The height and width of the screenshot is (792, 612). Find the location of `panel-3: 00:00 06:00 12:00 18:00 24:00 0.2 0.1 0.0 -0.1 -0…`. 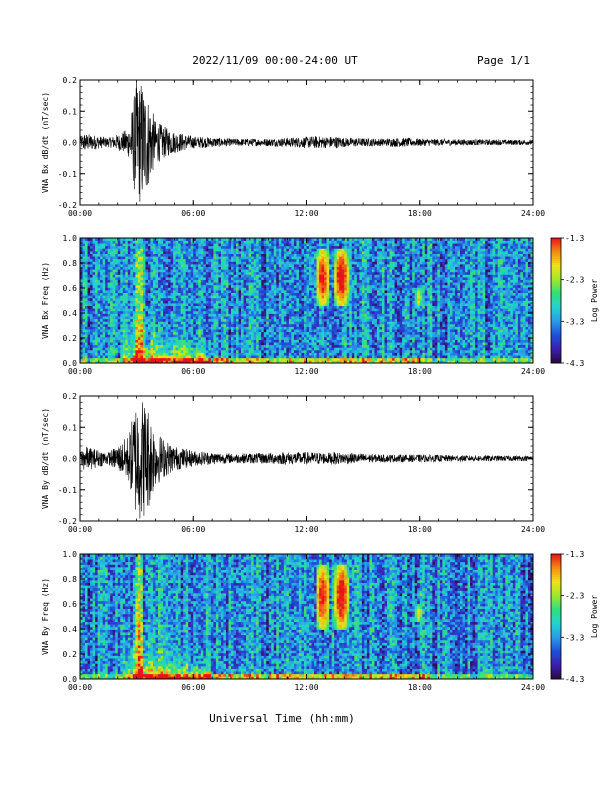

panel-3: 00:00 06:00 12:00 18:00 24:00 0.2 0.1 0.0 -0.1 -0… is located at coordinates (293, 463).